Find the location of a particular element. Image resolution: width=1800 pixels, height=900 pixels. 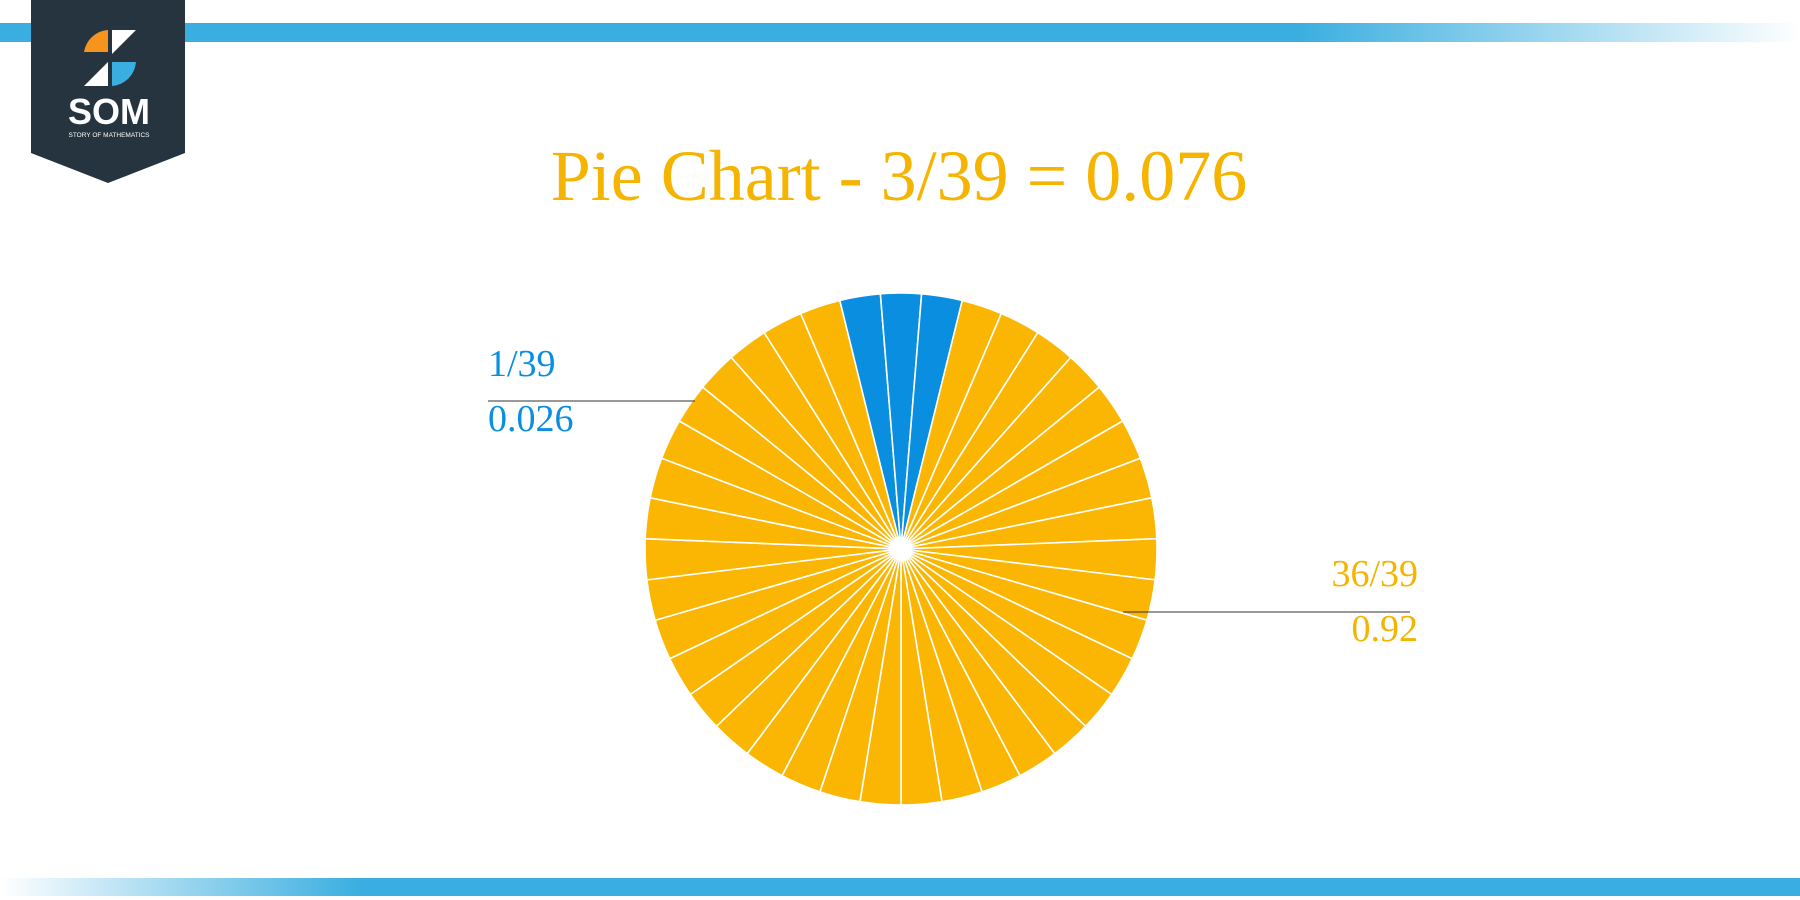

annotation-decimal: 0.026 is located at coordinates (531, 419).